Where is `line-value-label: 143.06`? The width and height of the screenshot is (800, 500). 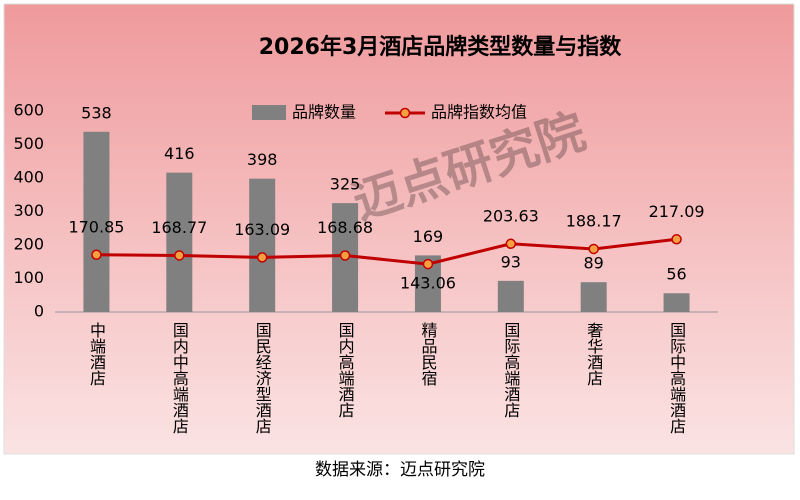 line-value-label: 143.06 is located at coordinates (428, 283).